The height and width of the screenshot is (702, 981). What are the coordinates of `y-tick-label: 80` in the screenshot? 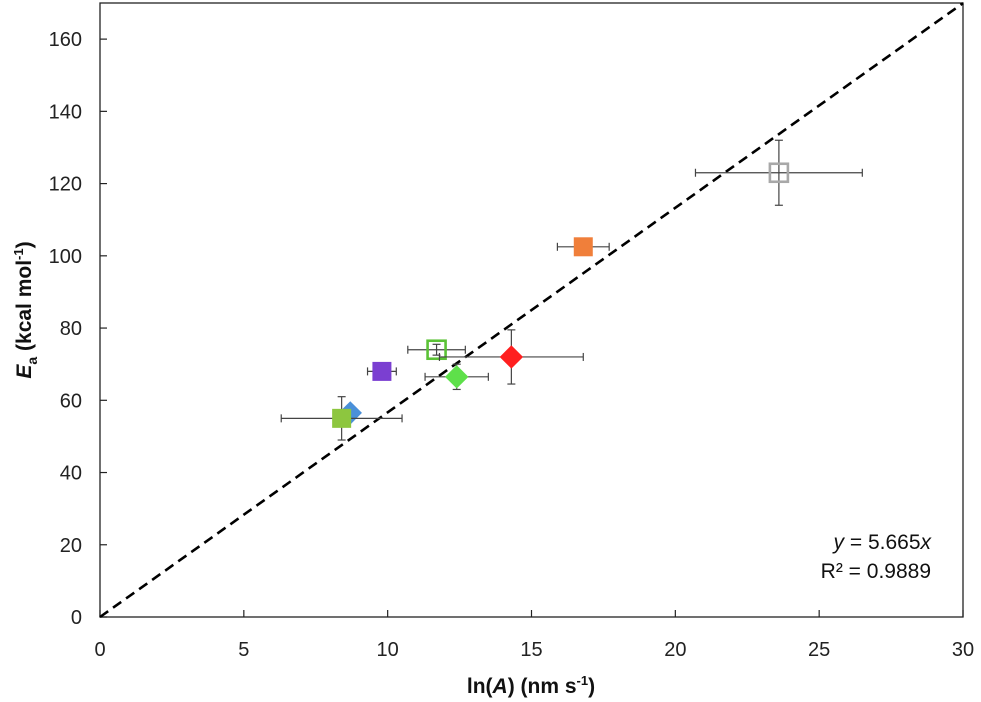 It's located at (71, 329).